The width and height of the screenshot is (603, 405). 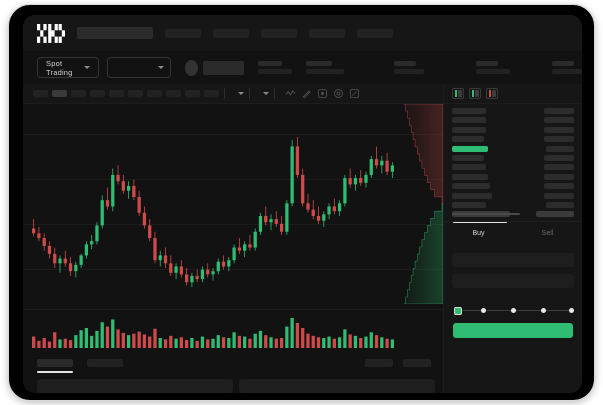 What do you see at coordinates (409, 71) in the screenshot?
I see `stat-value` at bounding box center [409, 71].